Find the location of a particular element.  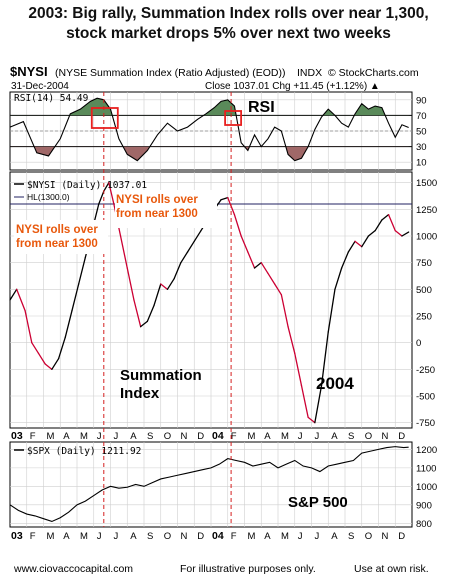

x-axis-lower: 03 F M A M J J A S O N D 04 F M A M J J A S O N D is located at coordinates (208, 536).